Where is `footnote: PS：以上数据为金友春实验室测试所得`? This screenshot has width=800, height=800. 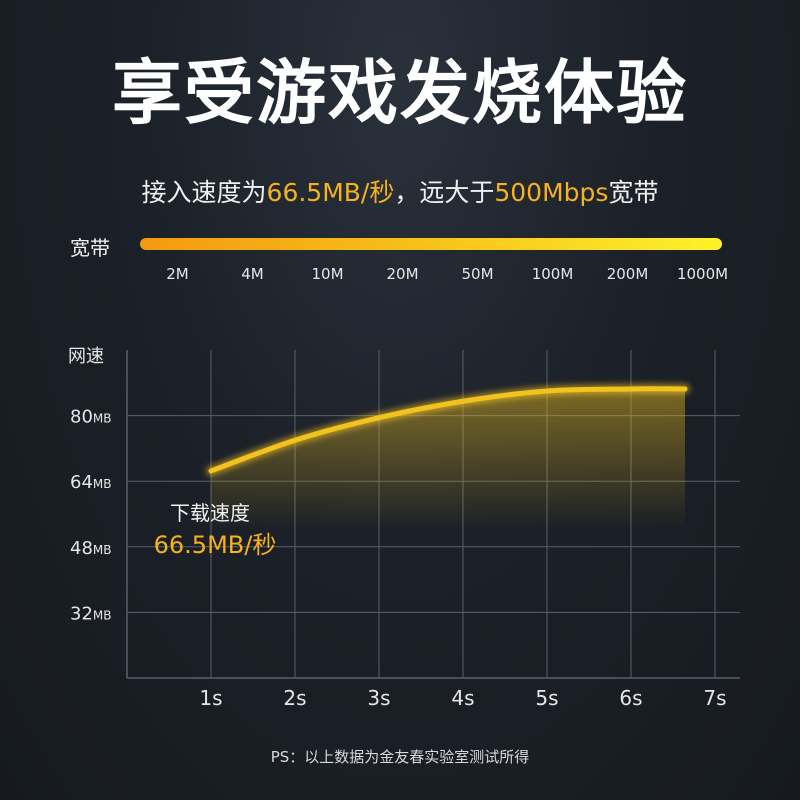 footnote: PS：以上数据为金友春实验室测试所得 is located at coordinates (400, 757).